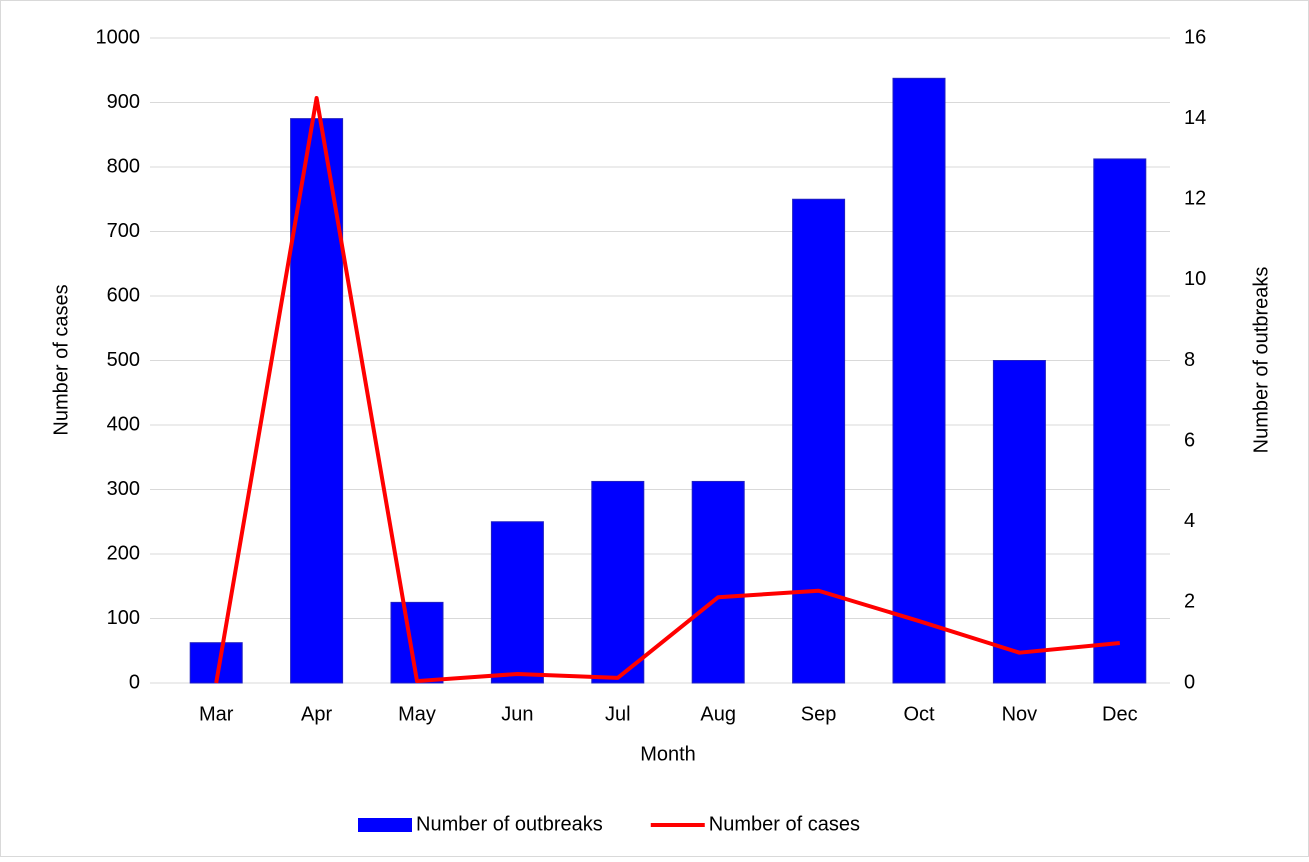 Image resolution: width=1309 pixels, height=862 pixels. What do you see at coordinates (216, 714) in the screenshot?
I see `x-tick-label: Mar` at bounding box center [216, 714].